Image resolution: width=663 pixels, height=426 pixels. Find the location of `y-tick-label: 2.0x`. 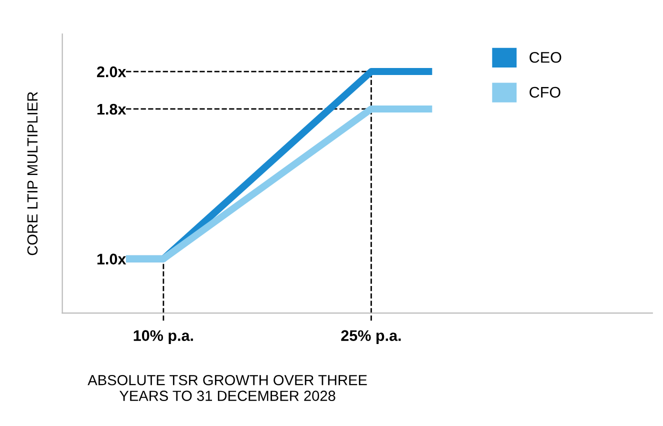

y-tick-label: 2.0x is located at coordinates (111, 72).